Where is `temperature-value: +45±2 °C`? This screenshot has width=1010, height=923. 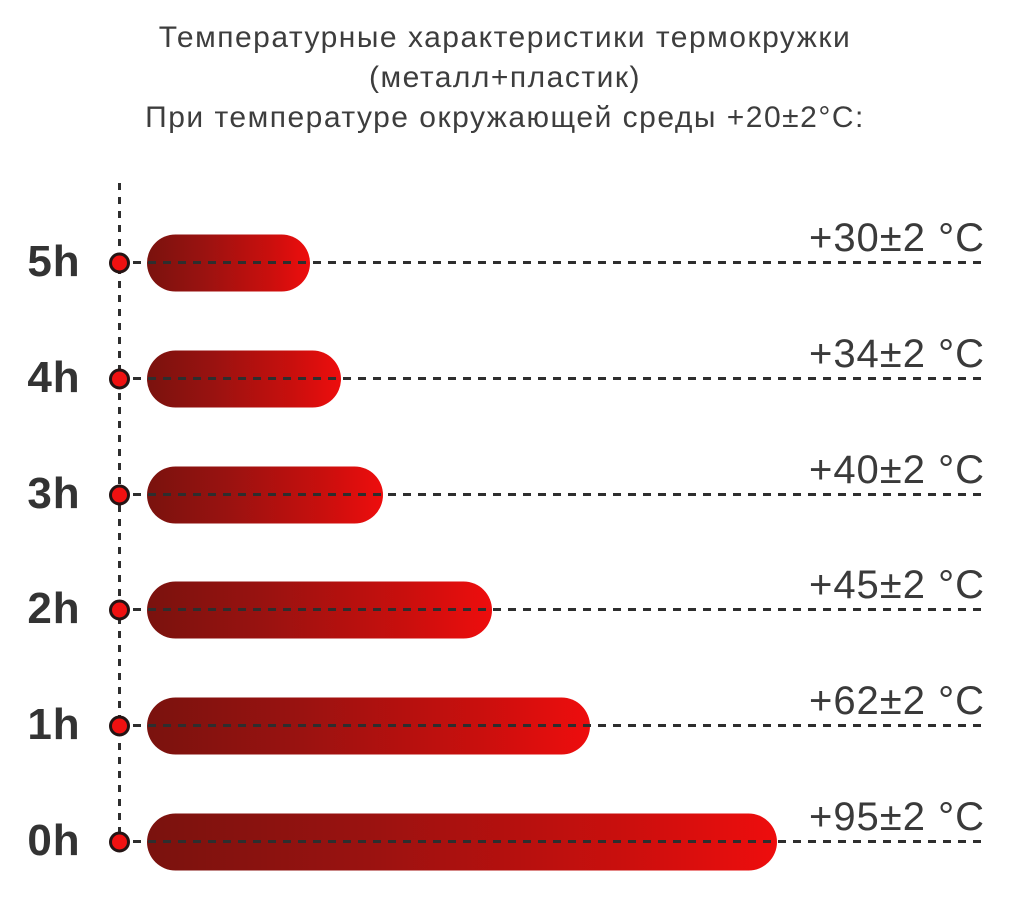
temperature-value: +45±2 °C is located at coordinates (896, 585).